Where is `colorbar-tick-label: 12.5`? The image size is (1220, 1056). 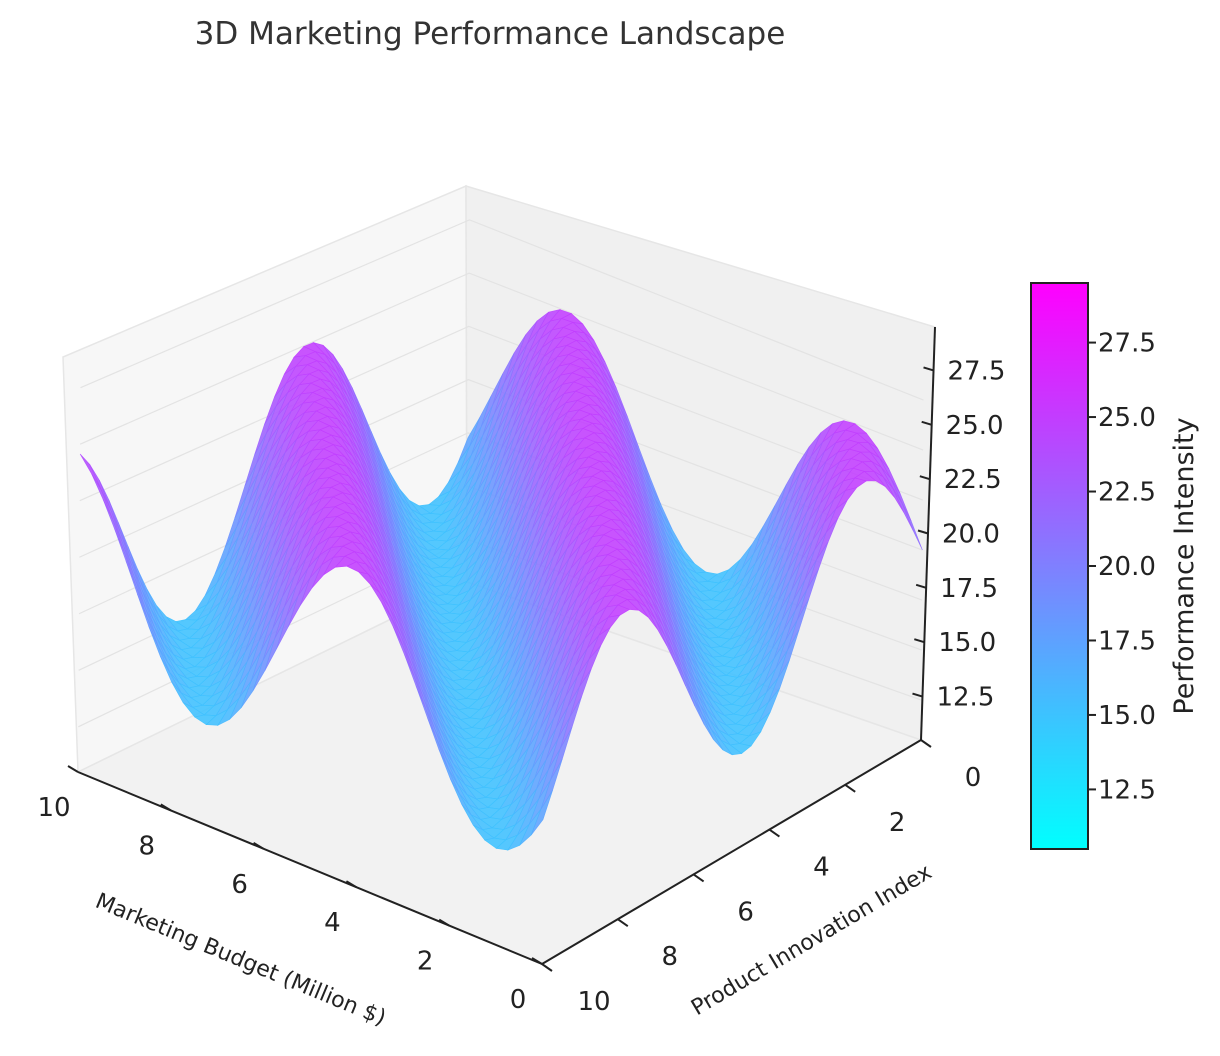 colorbar-tick-label: 12.5 is located at coordinates (1127, 790).